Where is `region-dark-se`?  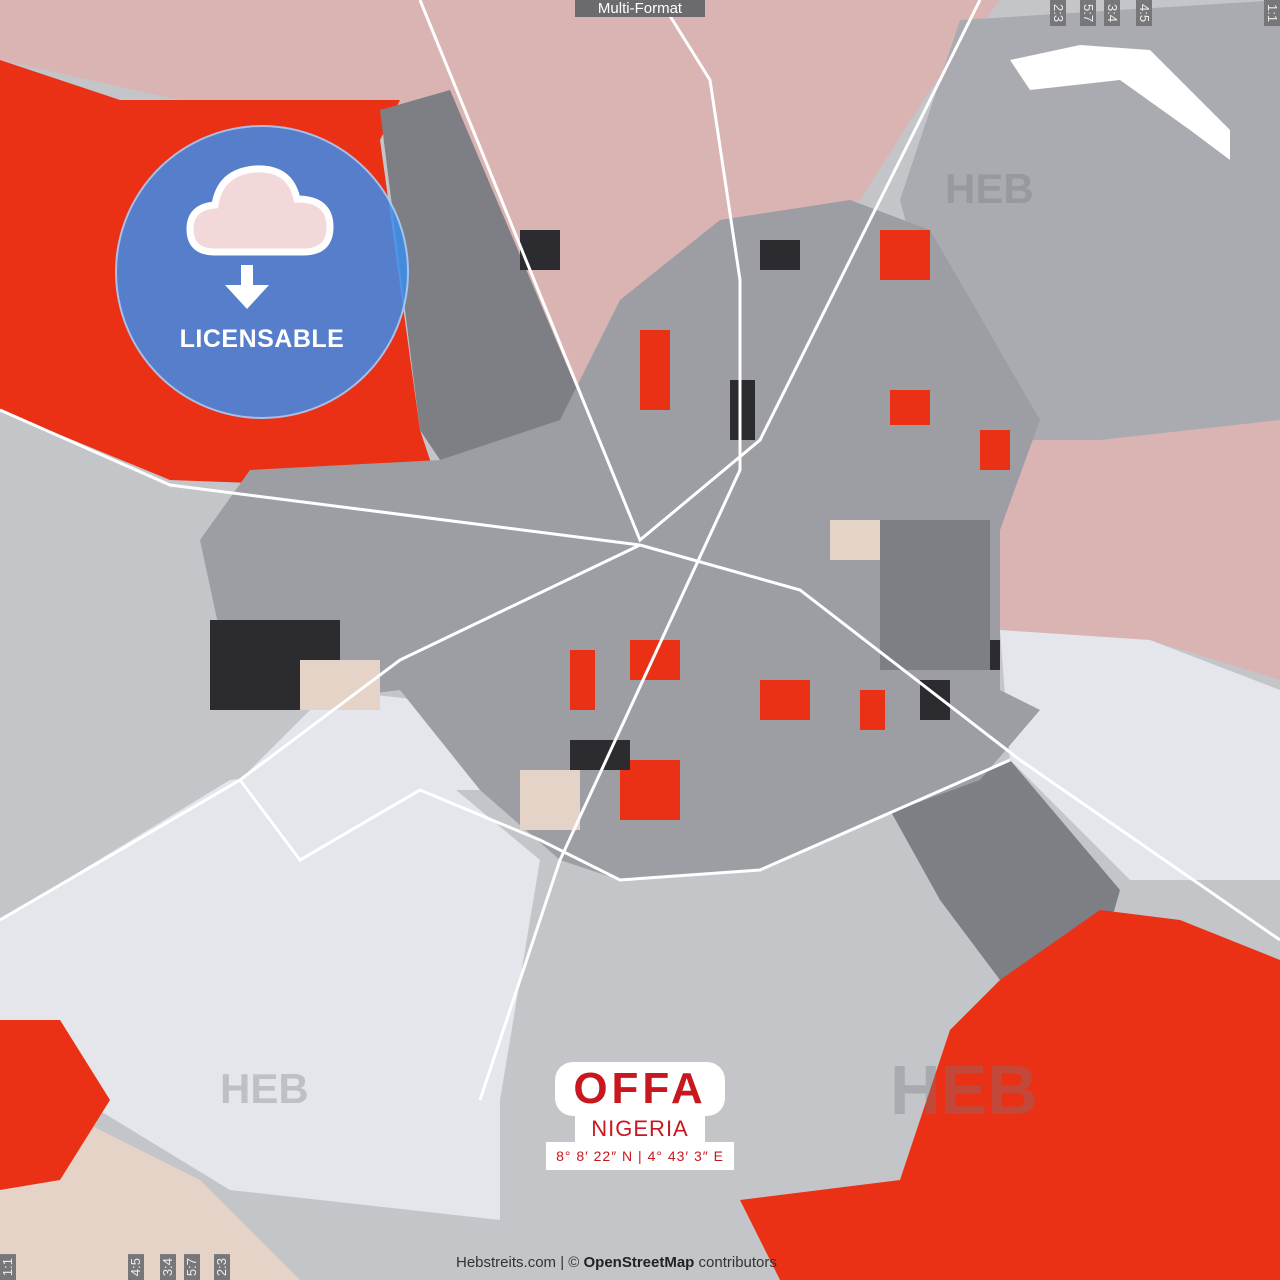
region-dark-se is located at coordinates (1005, 870).